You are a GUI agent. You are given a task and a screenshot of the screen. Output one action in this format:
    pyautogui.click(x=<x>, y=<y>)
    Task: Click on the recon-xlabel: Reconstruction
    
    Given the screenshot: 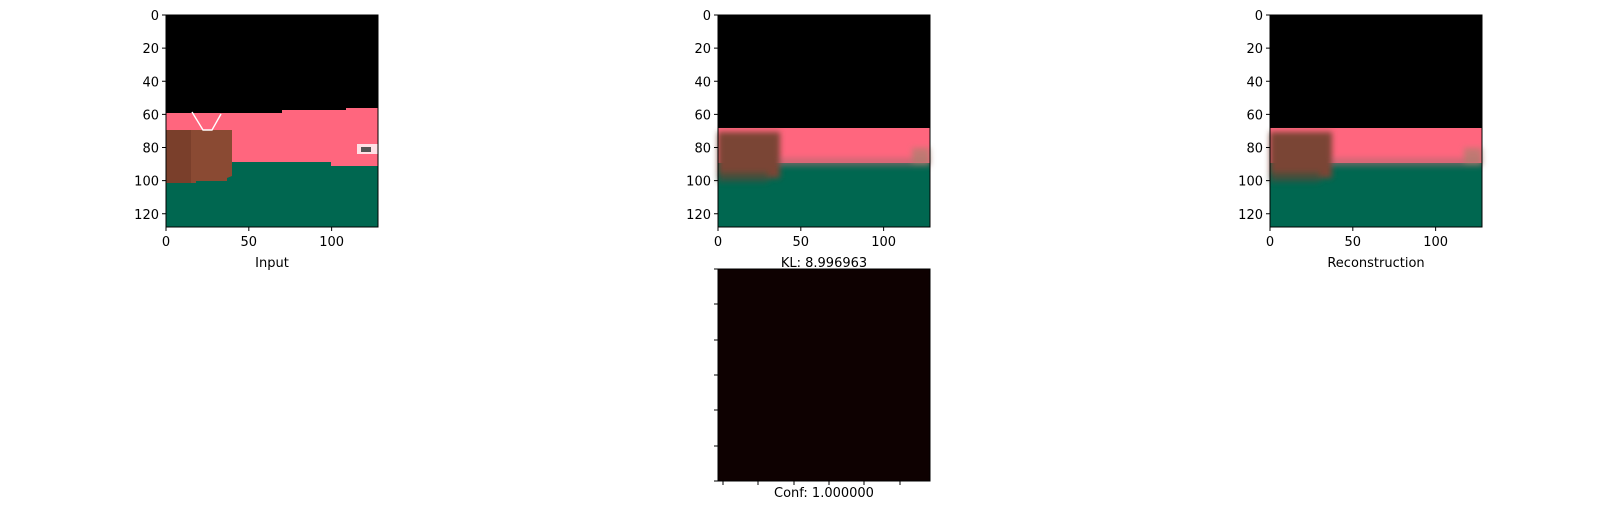 What is the action you would take?
    pyautogui.click(x=1375, y=263)
    